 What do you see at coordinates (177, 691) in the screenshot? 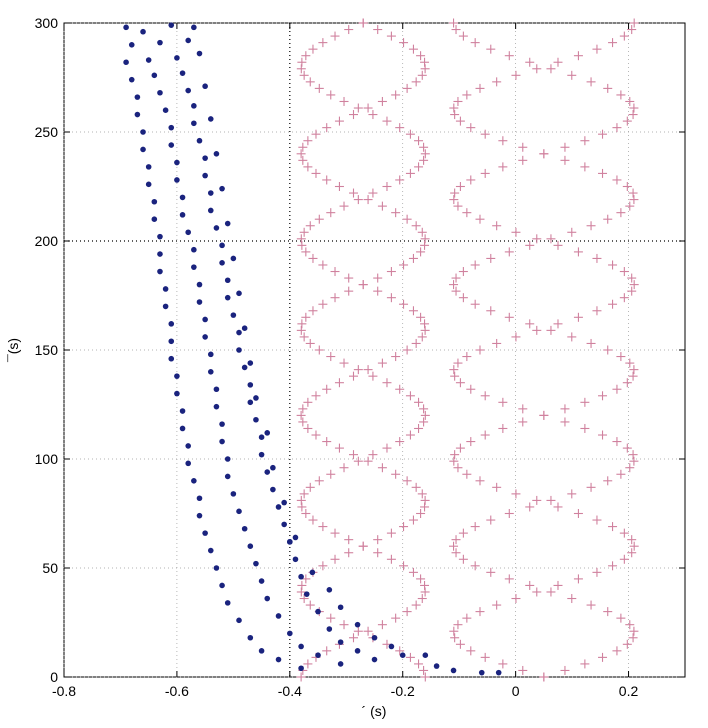
I see `x-tick-label: -0.6` at bounding box center [177, 691].